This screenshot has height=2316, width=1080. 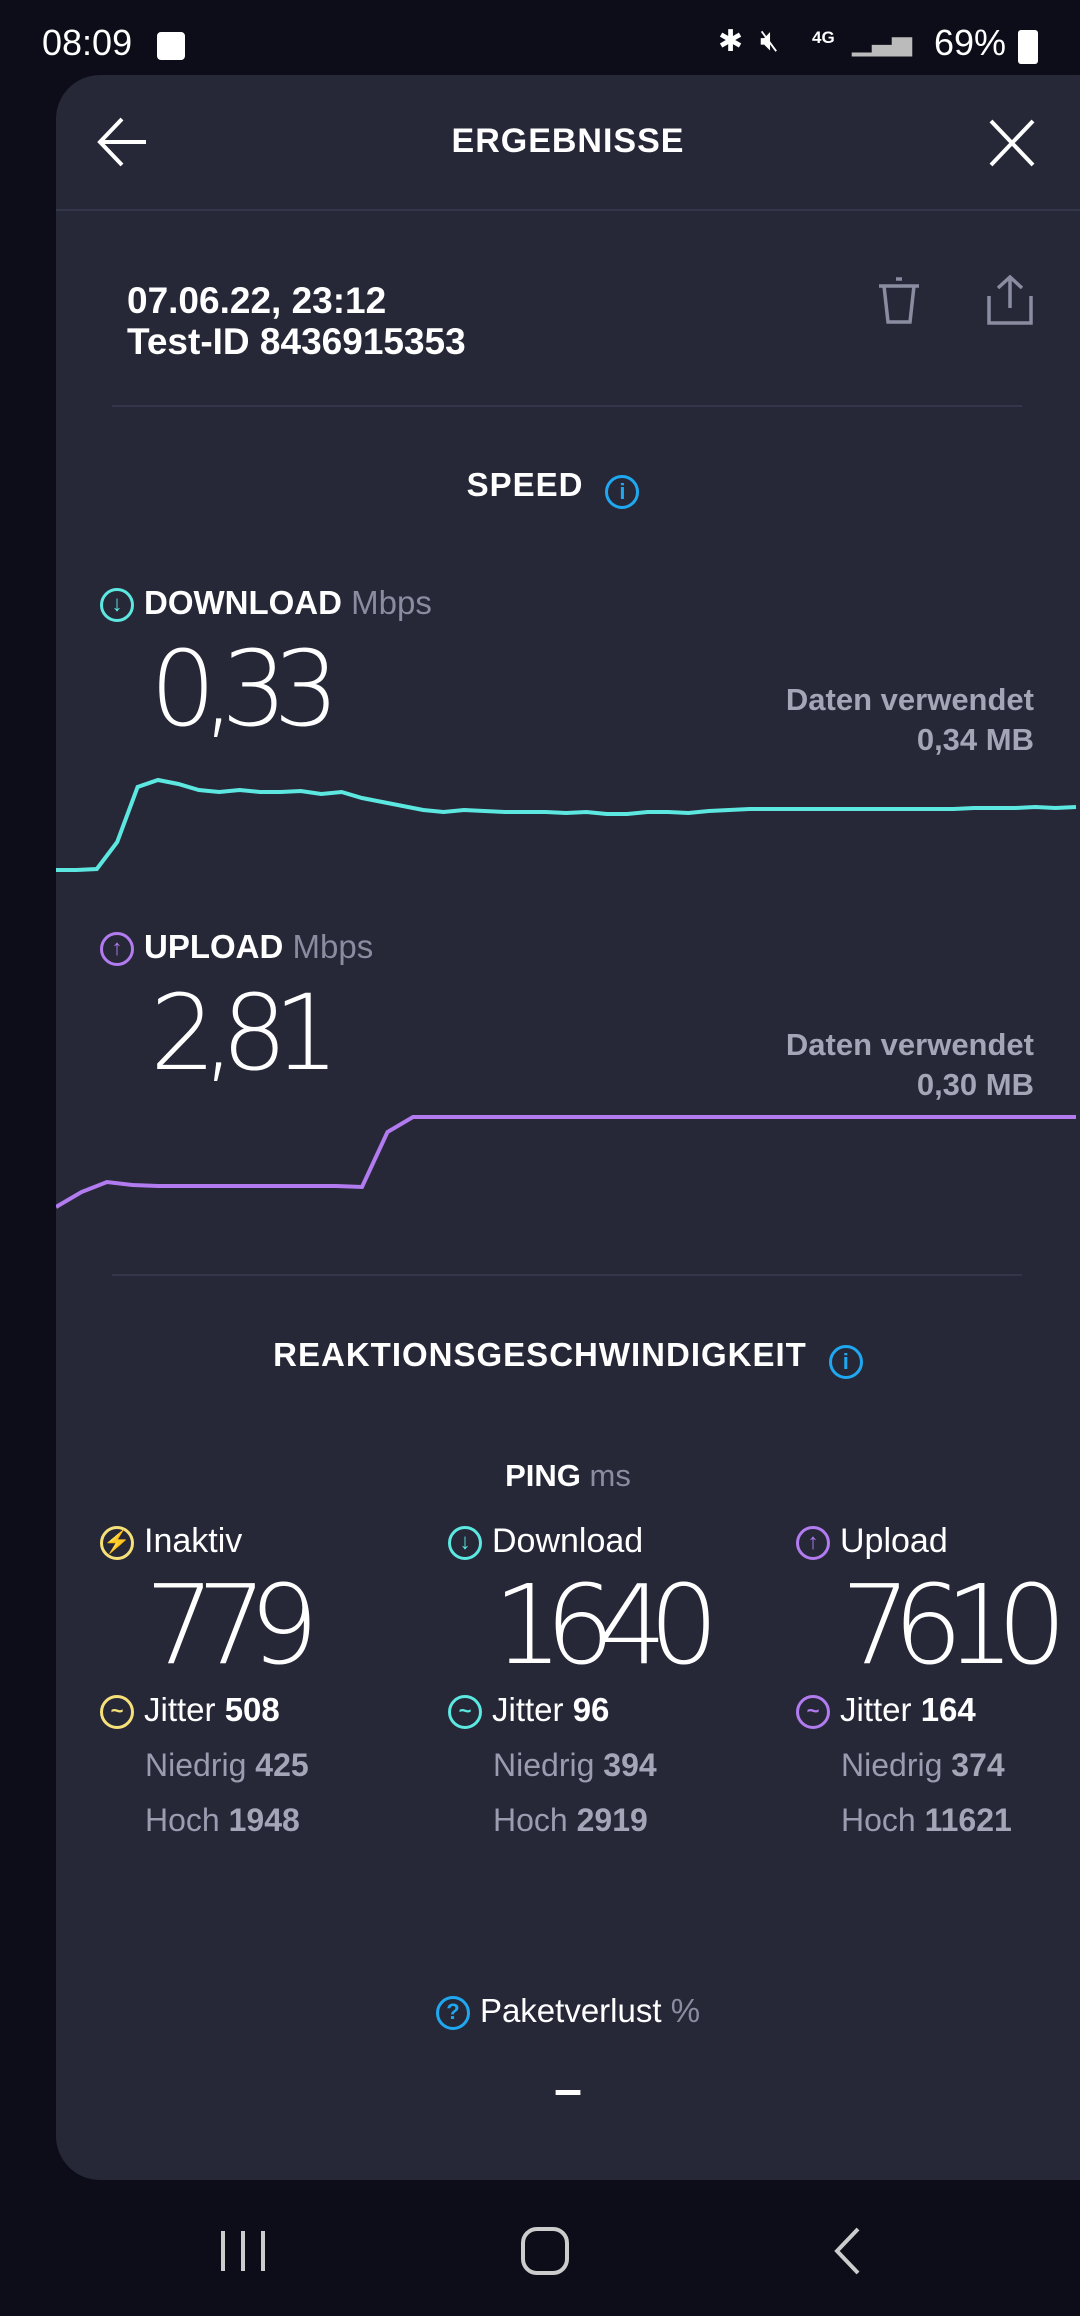 I want to click on help-icon: ?, so click(x=452, y=2013).